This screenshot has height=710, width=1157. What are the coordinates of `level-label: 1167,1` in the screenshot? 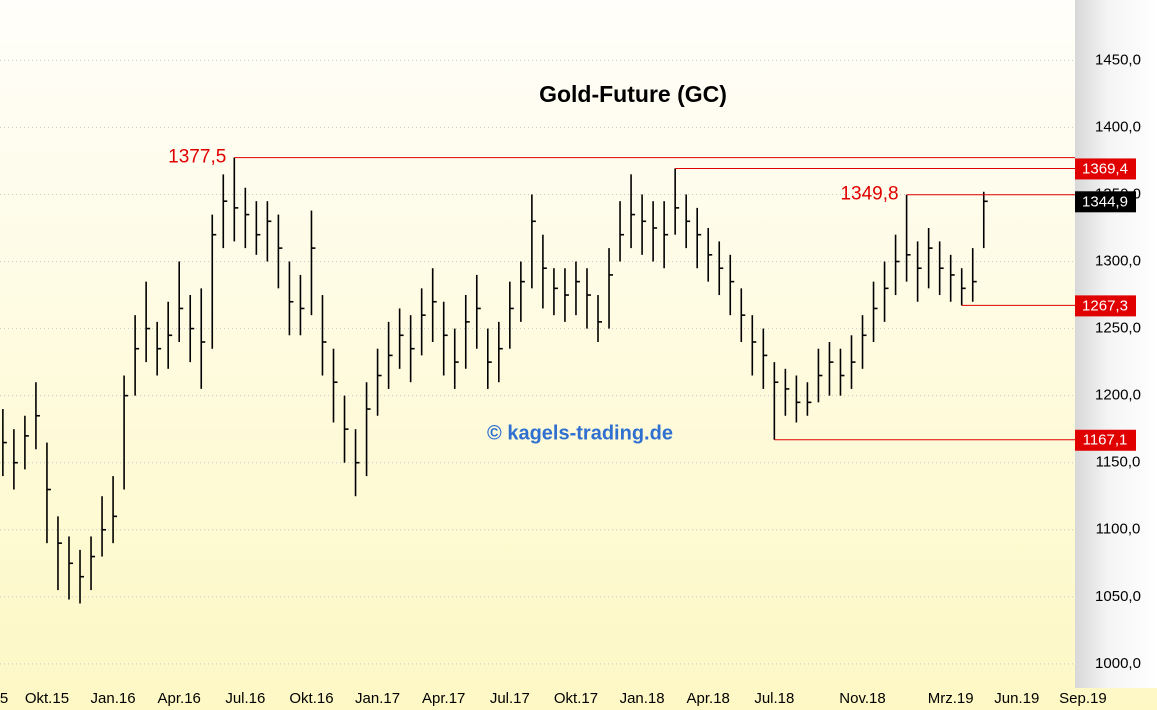 It's located at (1105, 440).